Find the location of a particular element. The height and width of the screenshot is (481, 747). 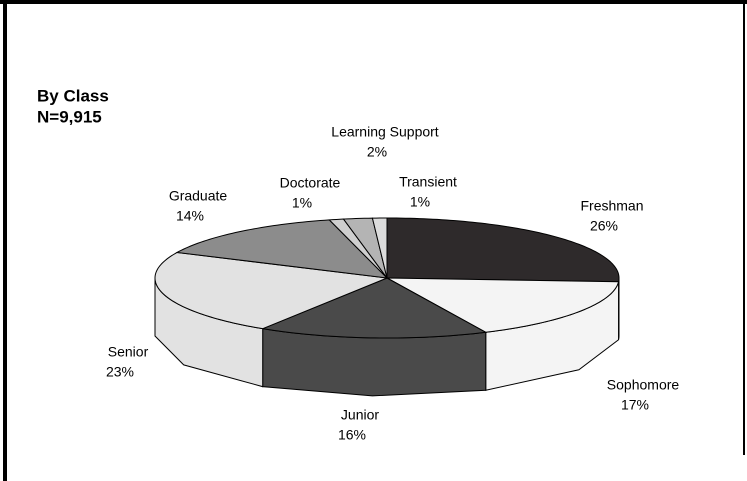

slice-label: Freshman is located at coordinates (611, 206).